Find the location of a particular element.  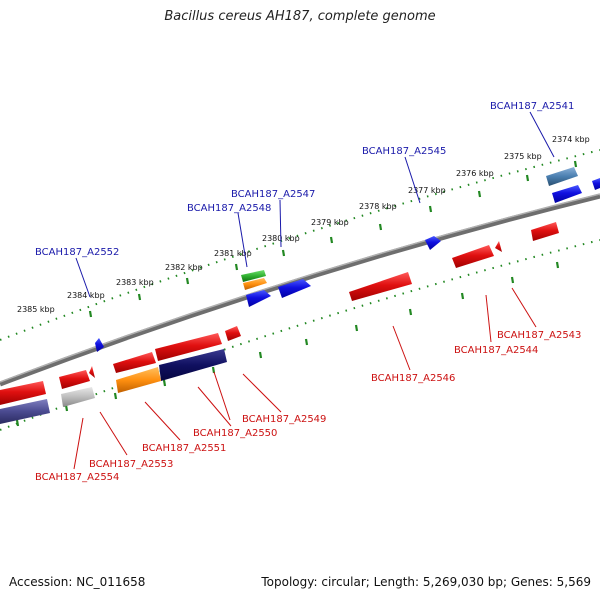

gene-label: BCAH187_A2547 is located at coordinates (273, 194).